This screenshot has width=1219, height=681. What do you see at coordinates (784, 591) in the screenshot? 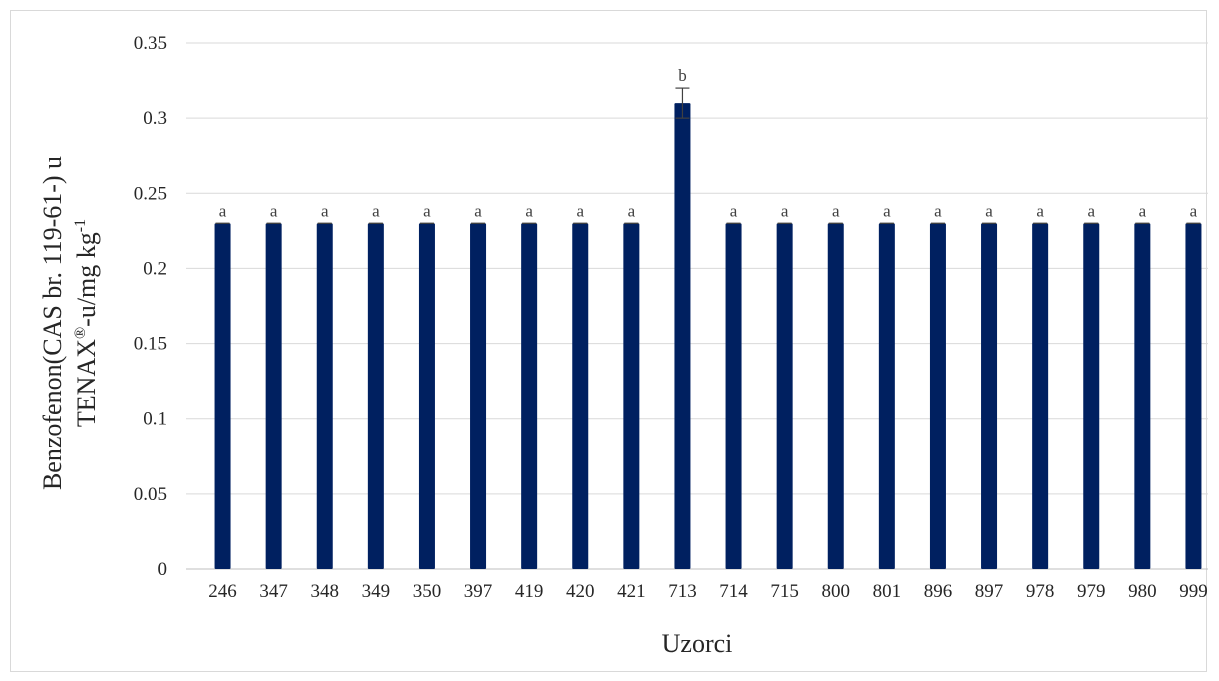
I see `x-tick-label: 715` at bounding box center [784, 591].